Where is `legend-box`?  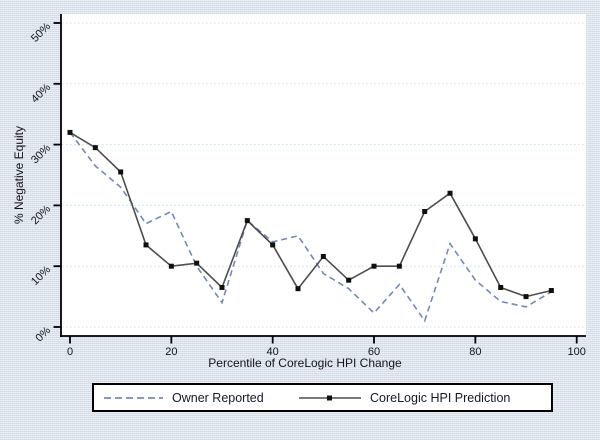 legend-box is located at coordinates (322, 397).